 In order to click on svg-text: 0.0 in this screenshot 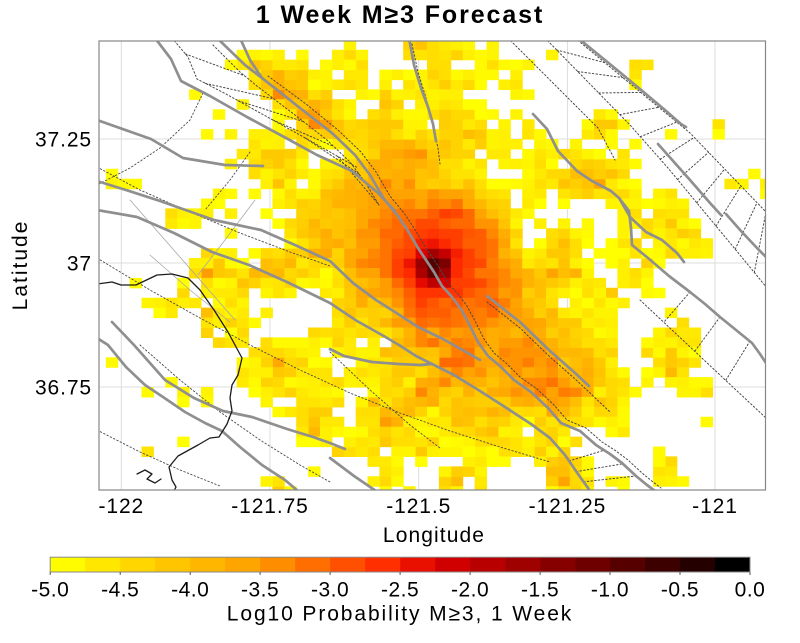, I will do `click(750, 589)`.